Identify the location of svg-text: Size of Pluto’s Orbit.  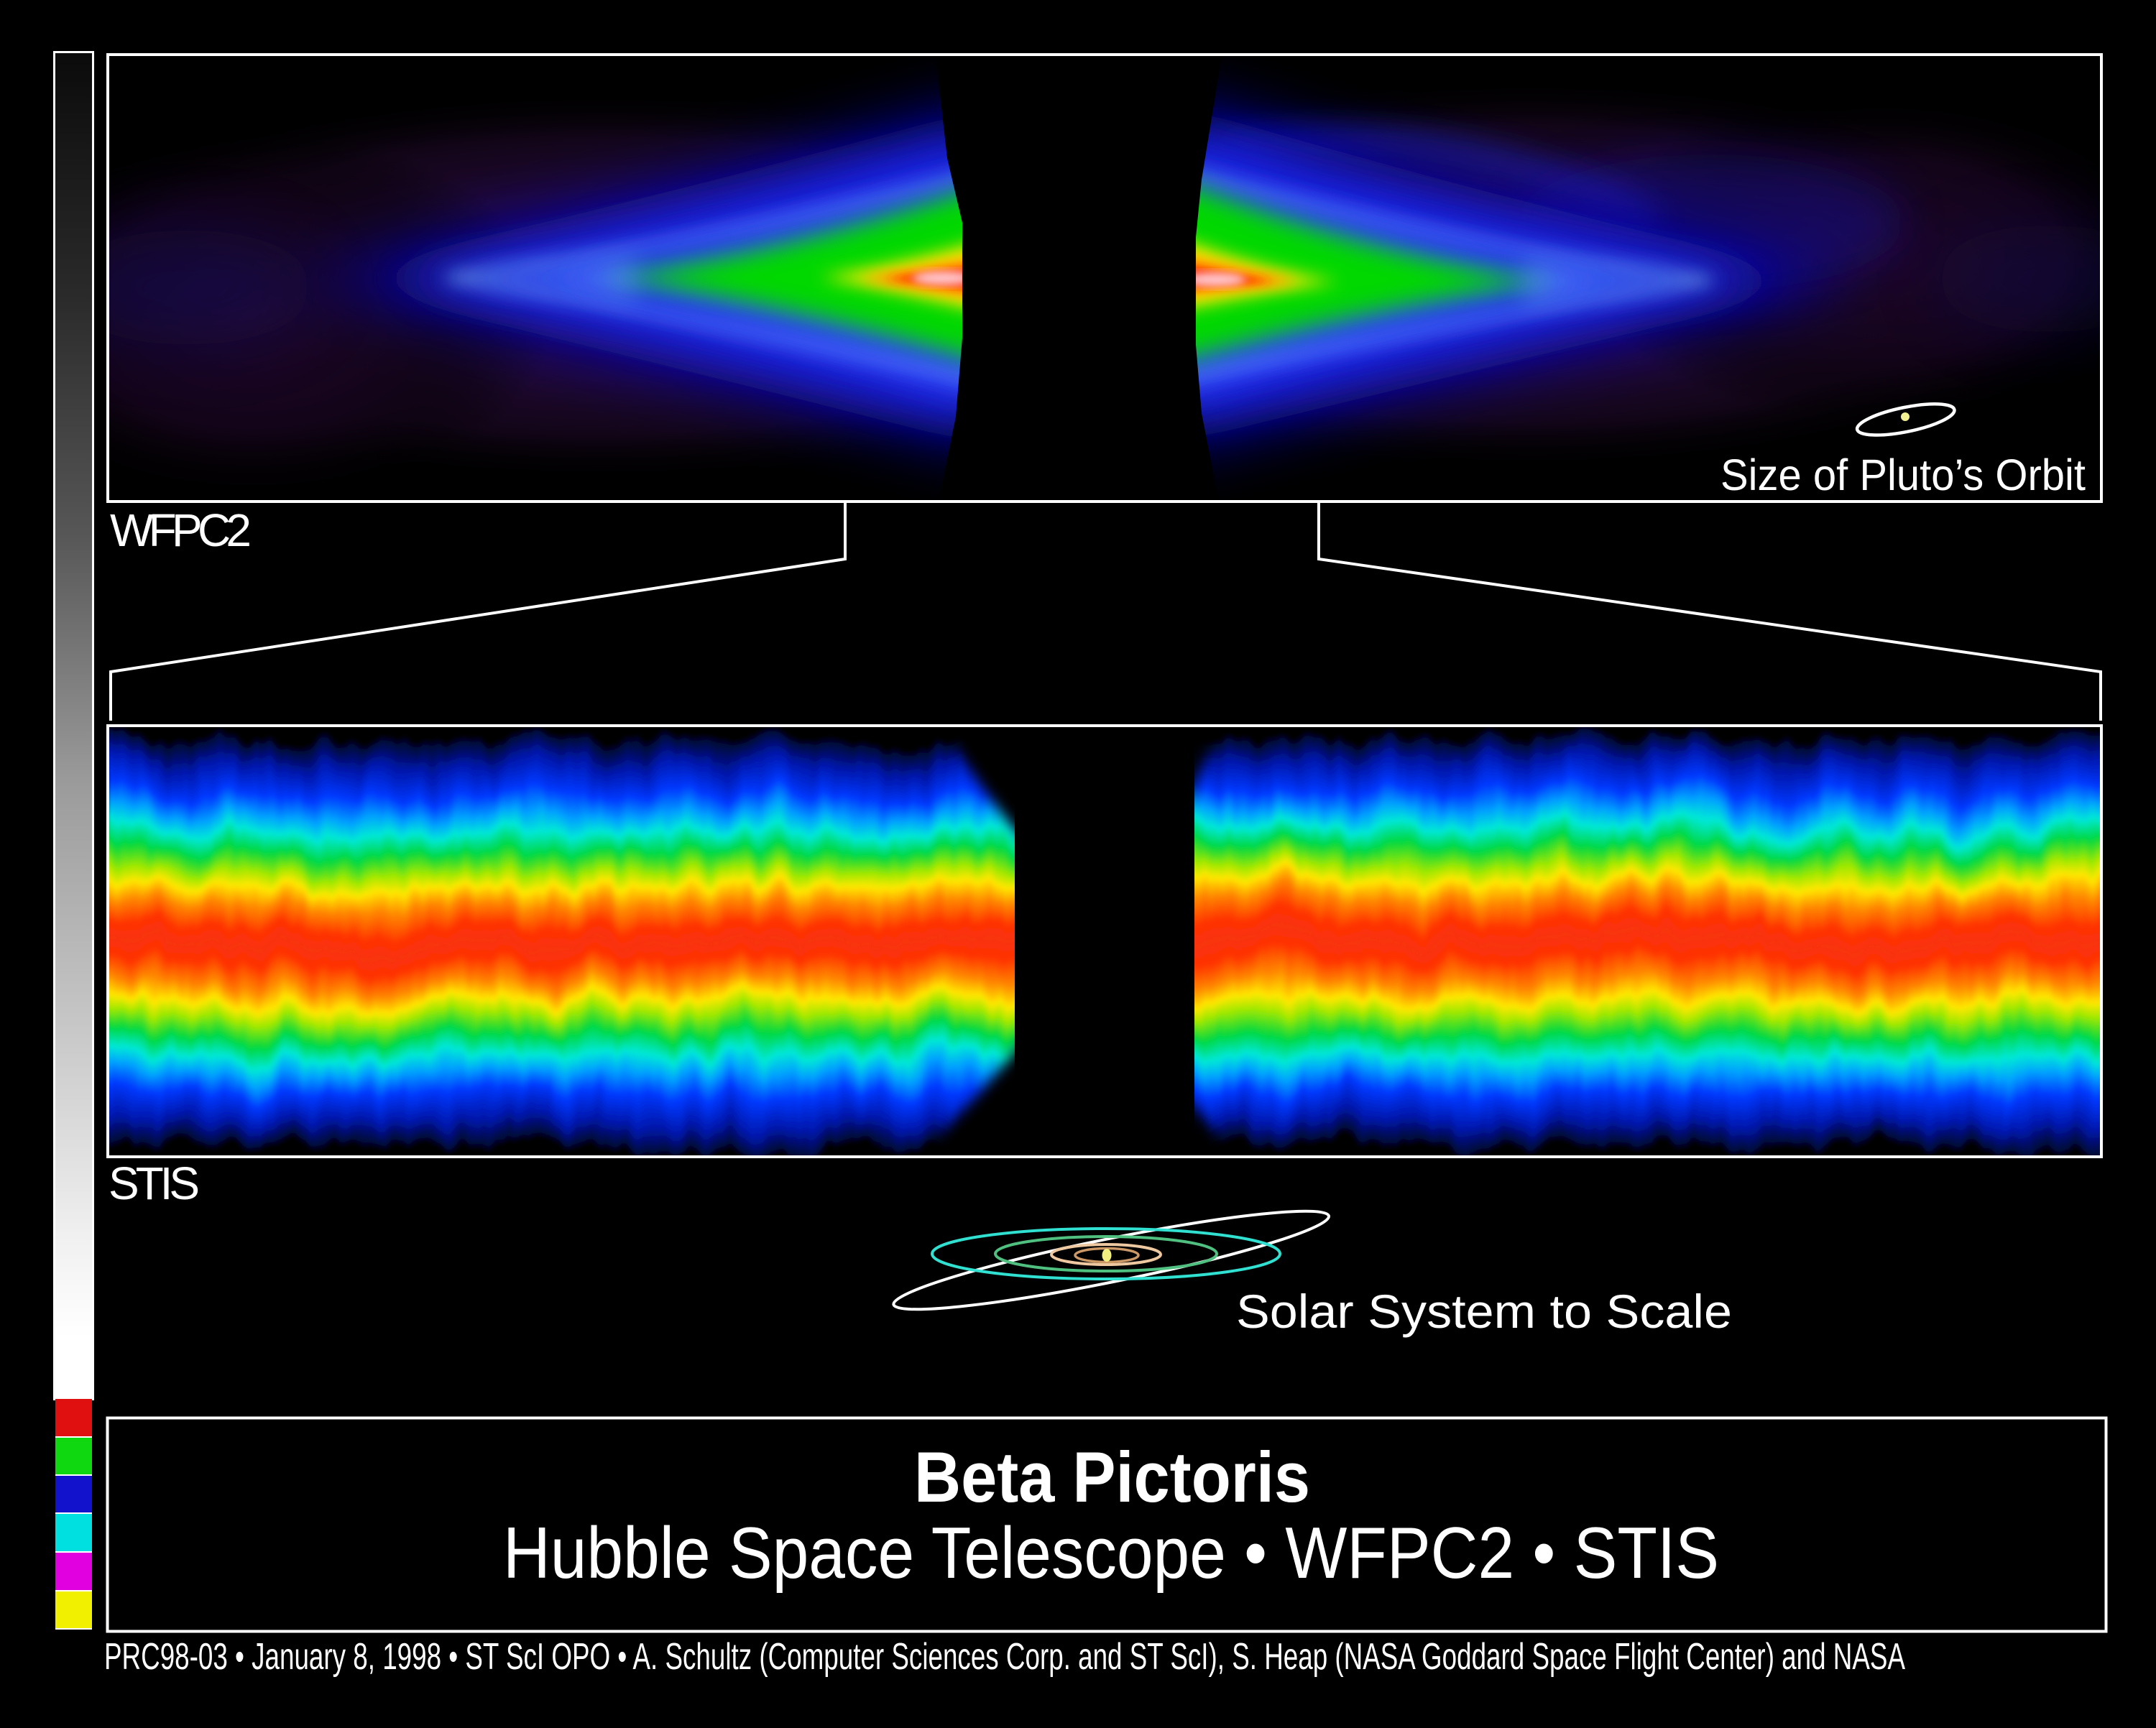
(1903, 475).